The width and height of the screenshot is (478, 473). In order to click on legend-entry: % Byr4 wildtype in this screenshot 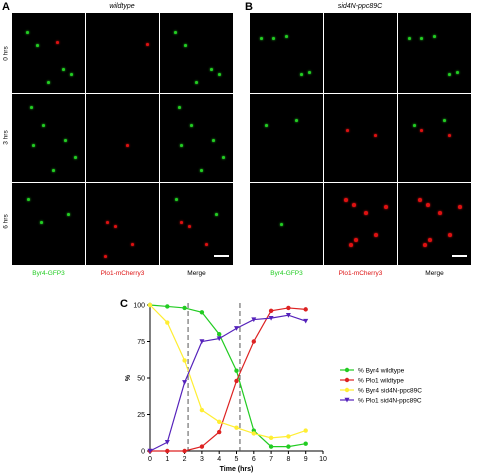, I will do `click(381, 371)`.